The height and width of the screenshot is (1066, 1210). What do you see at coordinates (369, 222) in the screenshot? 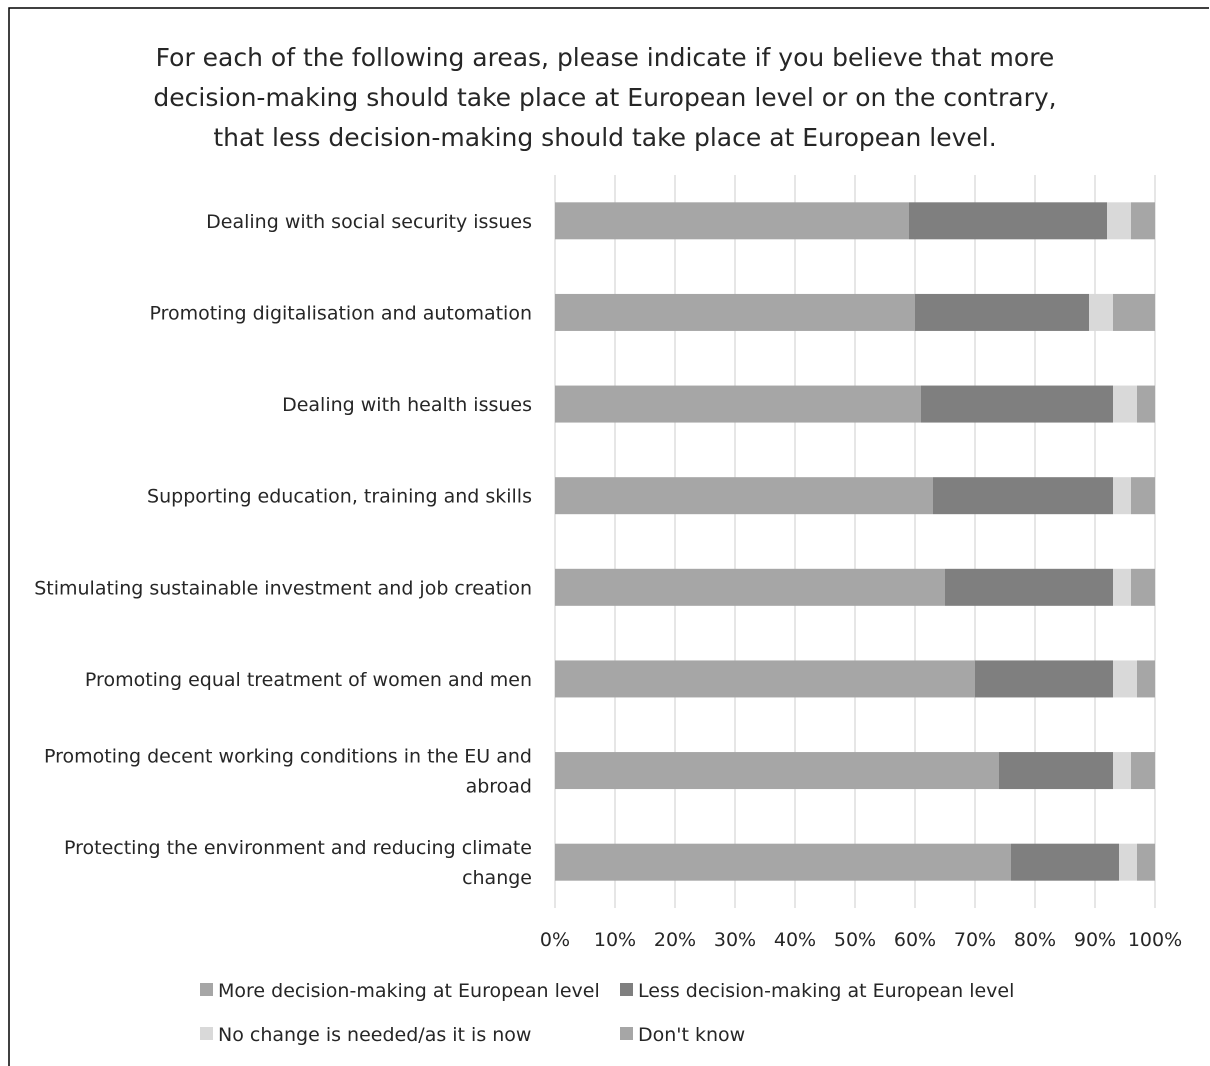
I see `category-label: Dealing with social security issues` at bounding box center [369, 222].